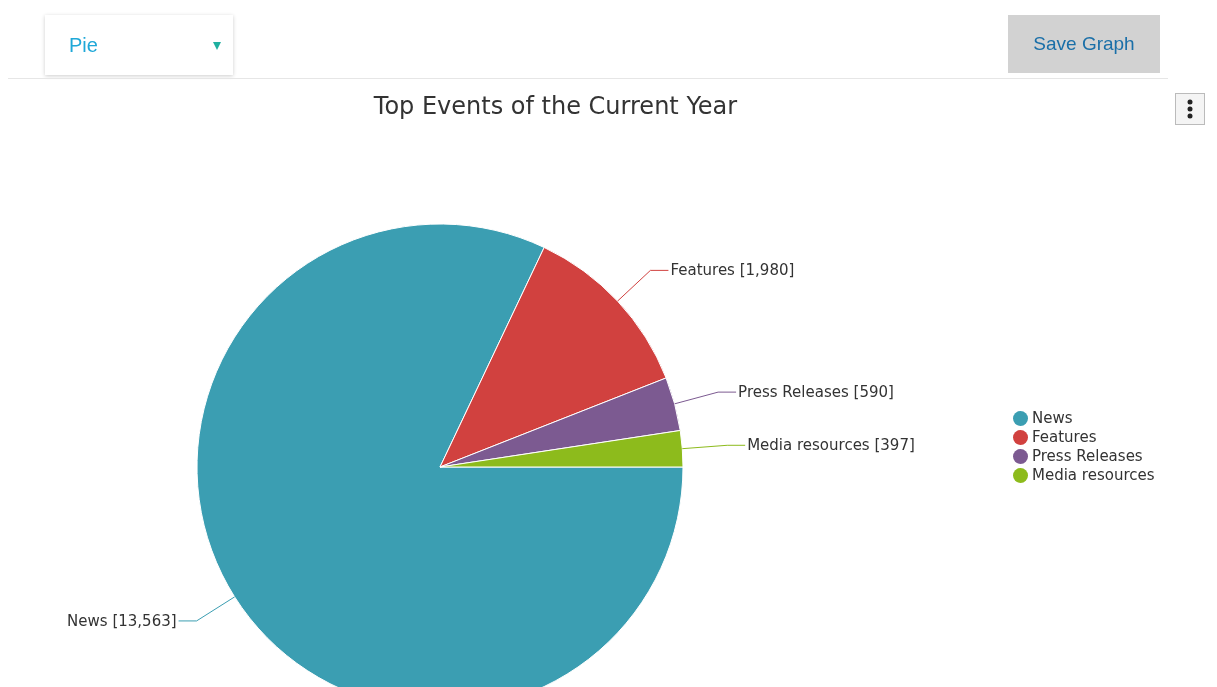 The height and width of the screenshot is (687, 1217). Describe the element at coordinates (732, 270) in the screenshot. I see `category-label: Features [1,980]` at that location.